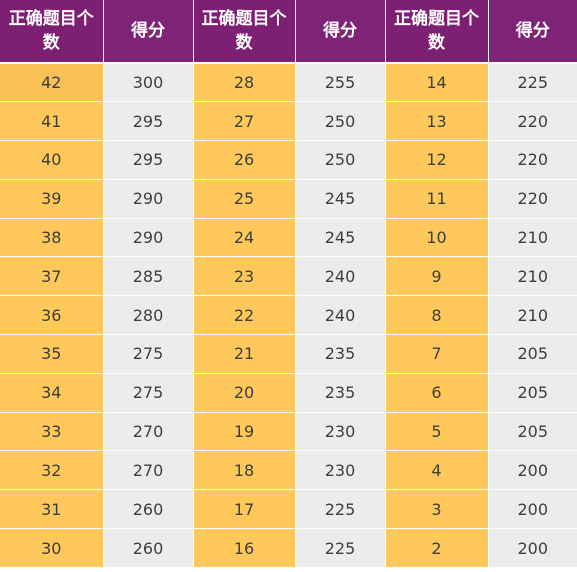 This screenshot has height=572, width=577. Describe the element at coordinates (437, 199) in the screenshot. I see `correct-count-cell: 11` at that location.